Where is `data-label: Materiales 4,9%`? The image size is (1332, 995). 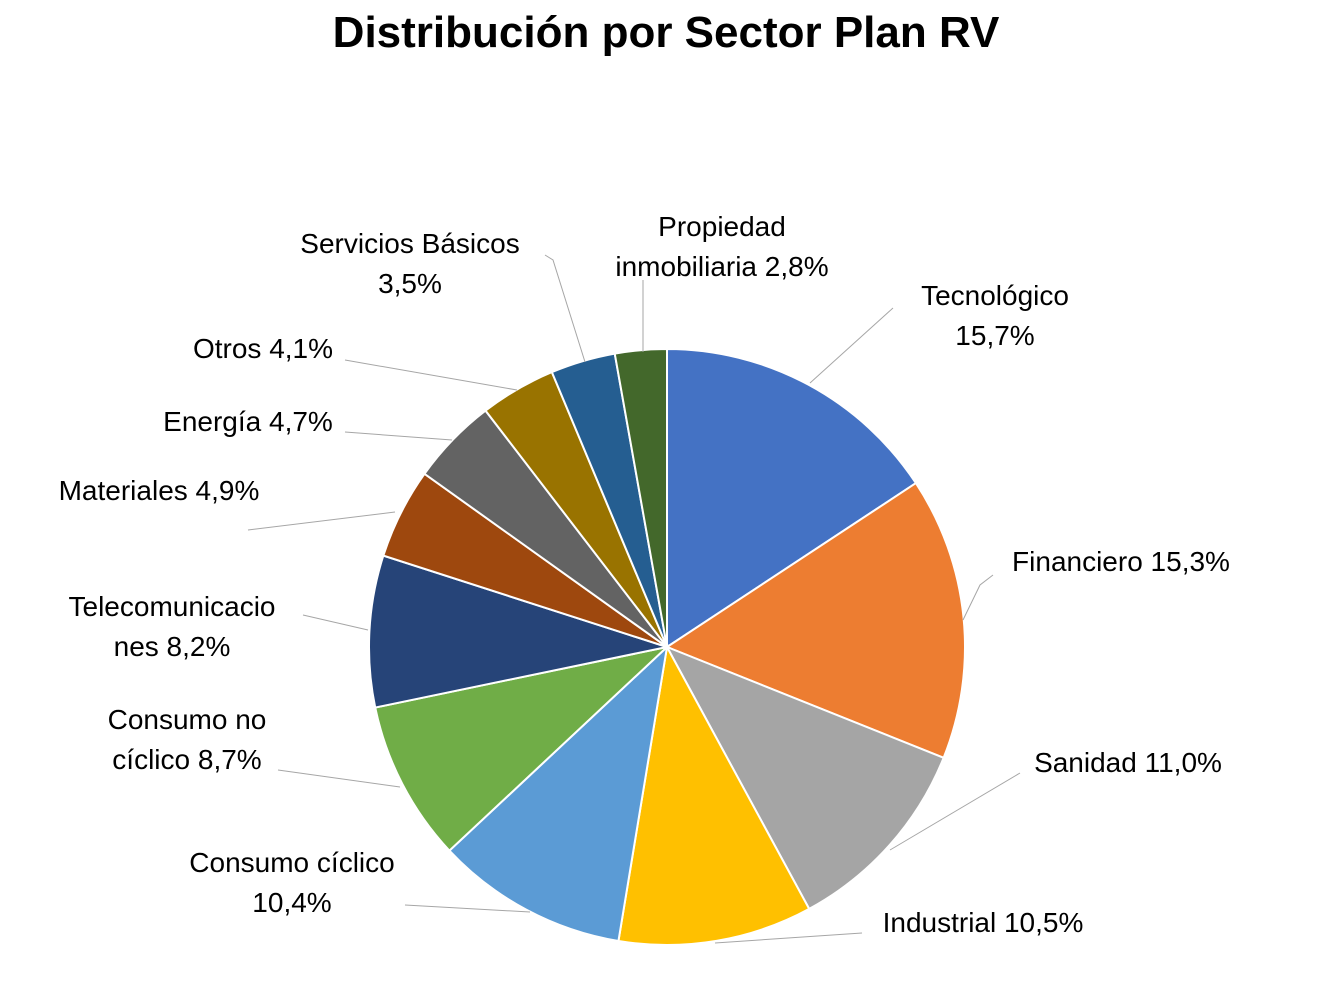
data-label: Materiales 4,9% is located at coordinates (159, 490).